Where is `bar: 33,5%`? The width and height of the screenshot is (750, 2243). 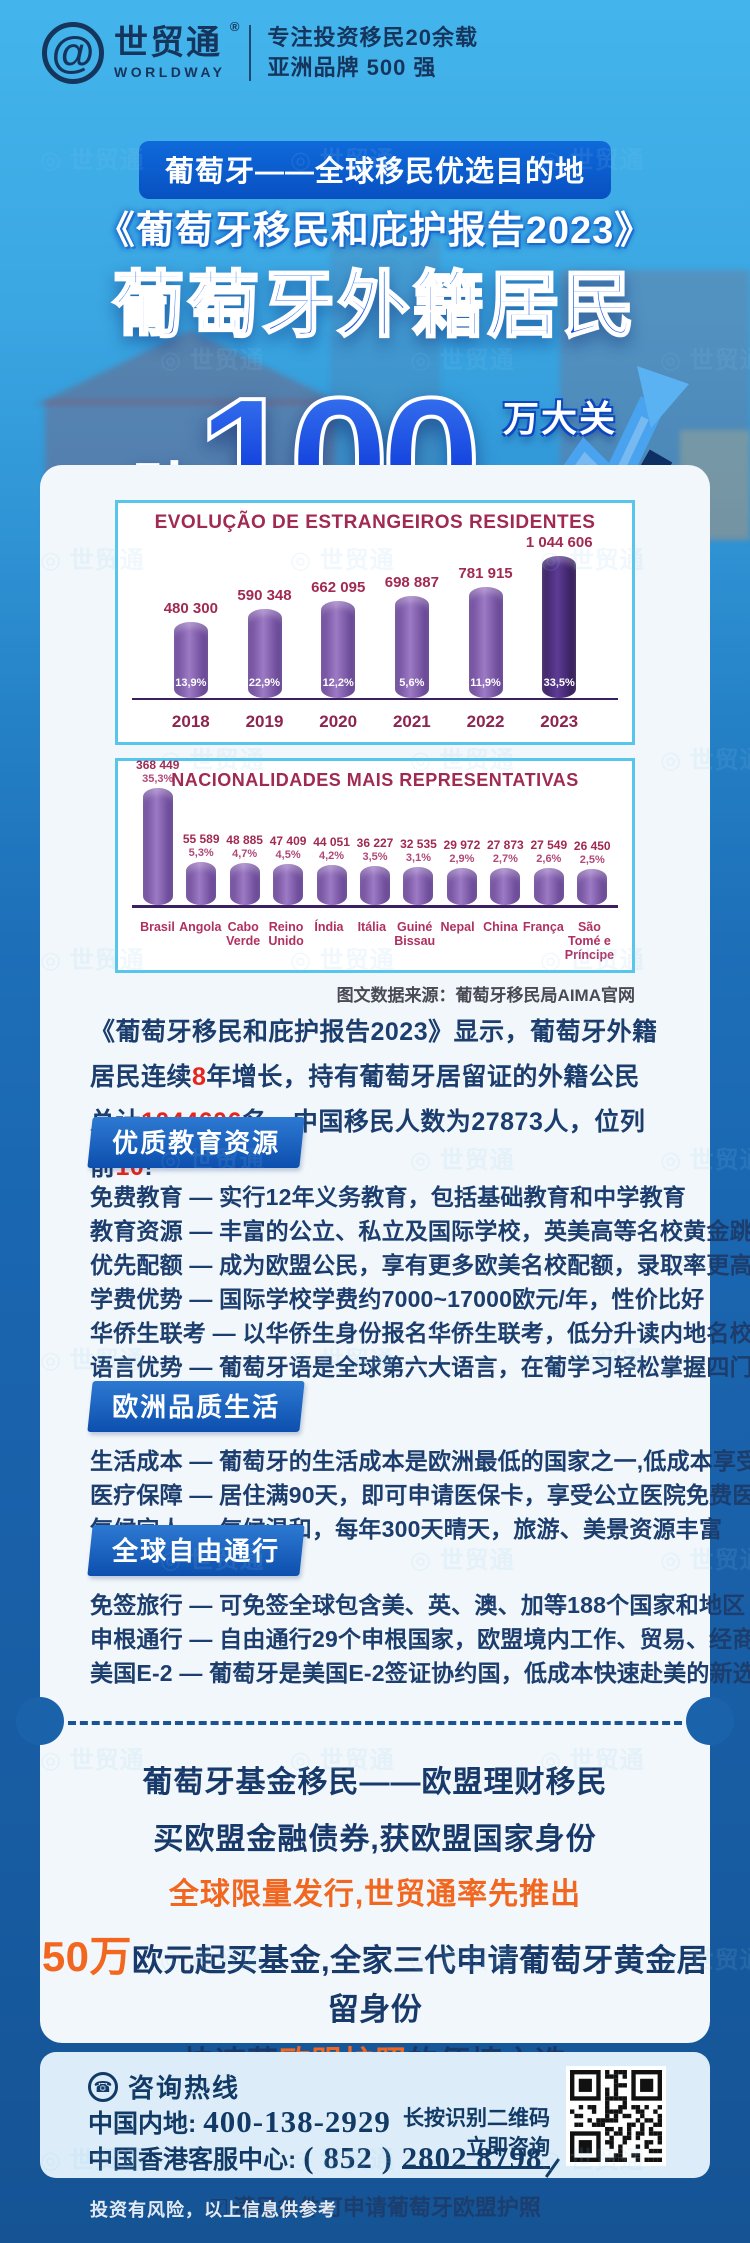
bar: 33,5% is located at coordinates (559, 627).